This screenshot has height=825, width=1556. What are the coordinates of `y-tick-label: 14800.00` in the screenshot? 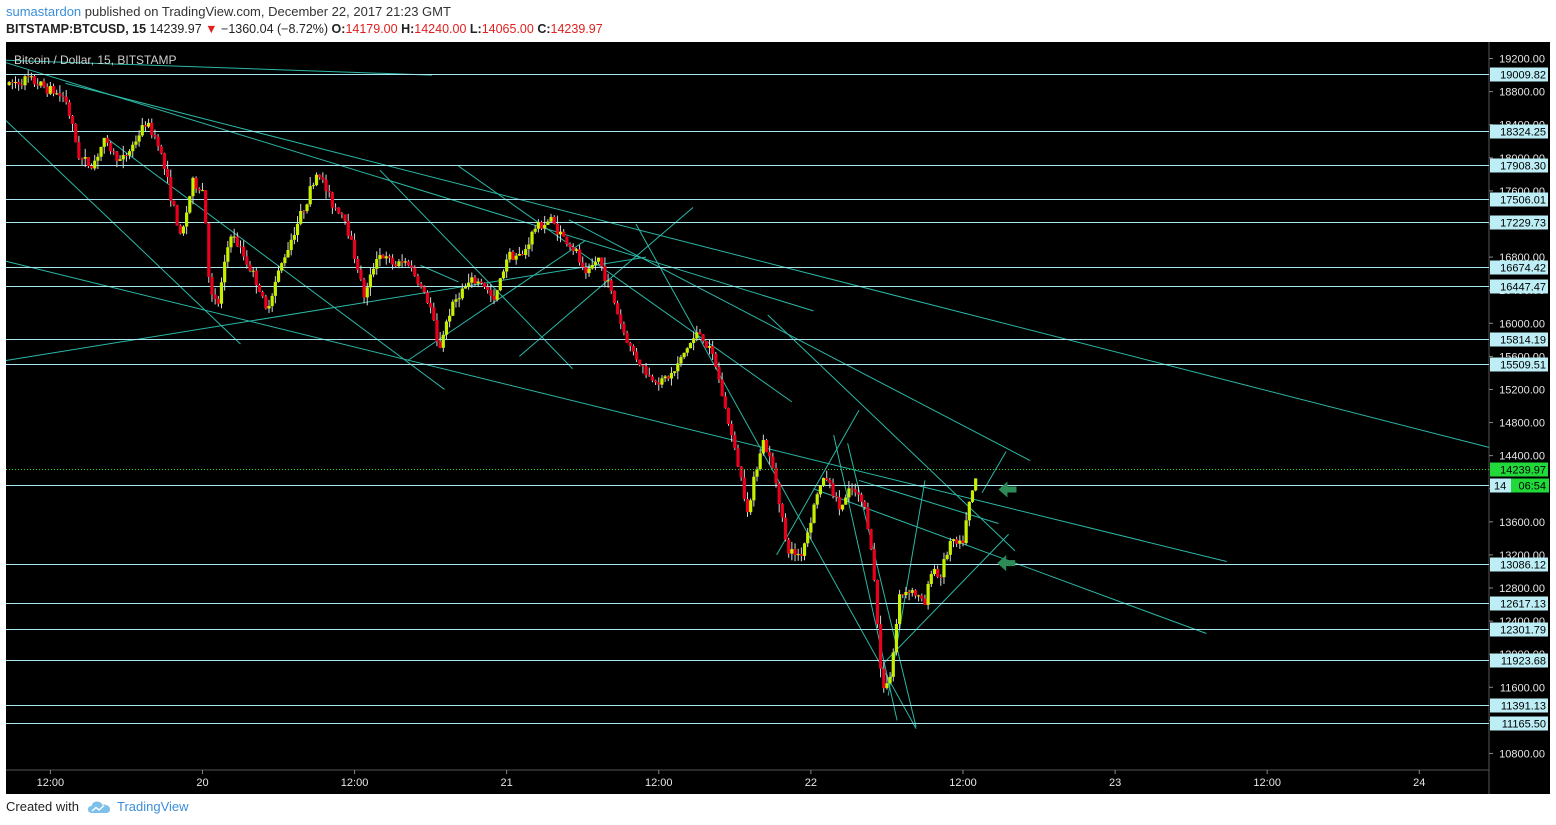 It's located at (1522, 424).